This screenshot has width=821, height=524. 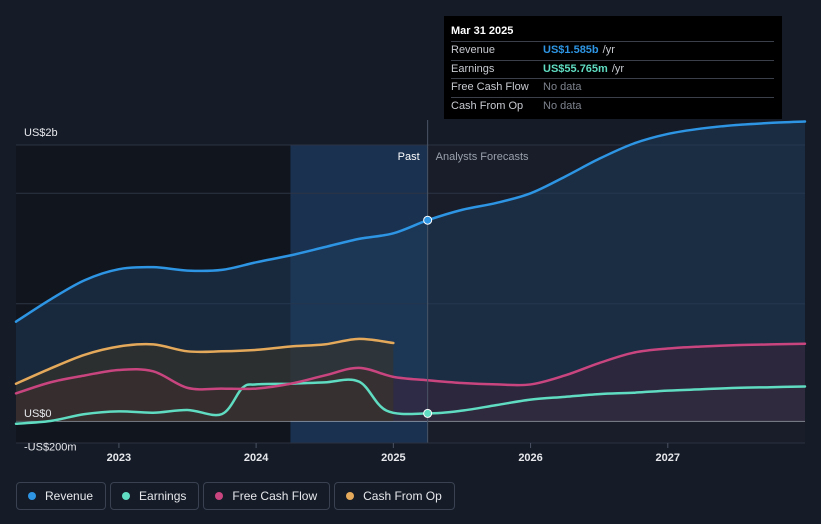 I want to click on tooltip-row-earnings: Earnings US$55.765m /yr, so click(x=612, y=69).